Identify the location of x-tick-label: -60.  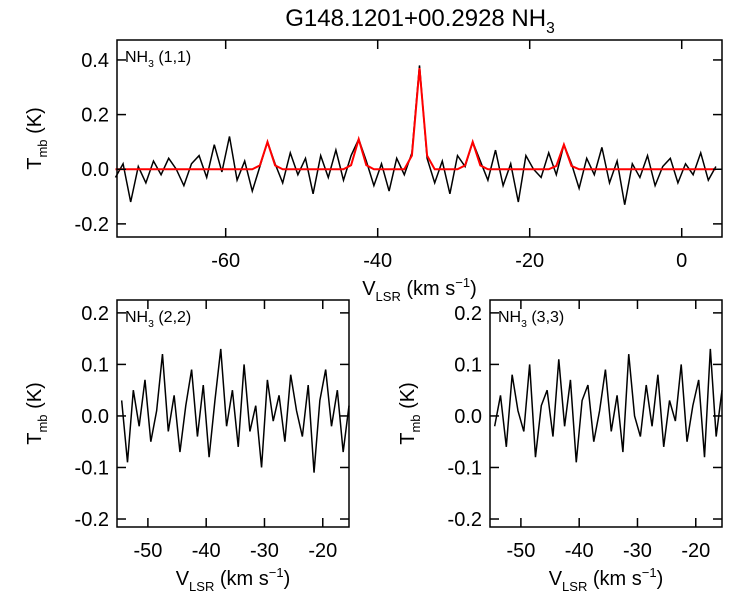
(225, 261).